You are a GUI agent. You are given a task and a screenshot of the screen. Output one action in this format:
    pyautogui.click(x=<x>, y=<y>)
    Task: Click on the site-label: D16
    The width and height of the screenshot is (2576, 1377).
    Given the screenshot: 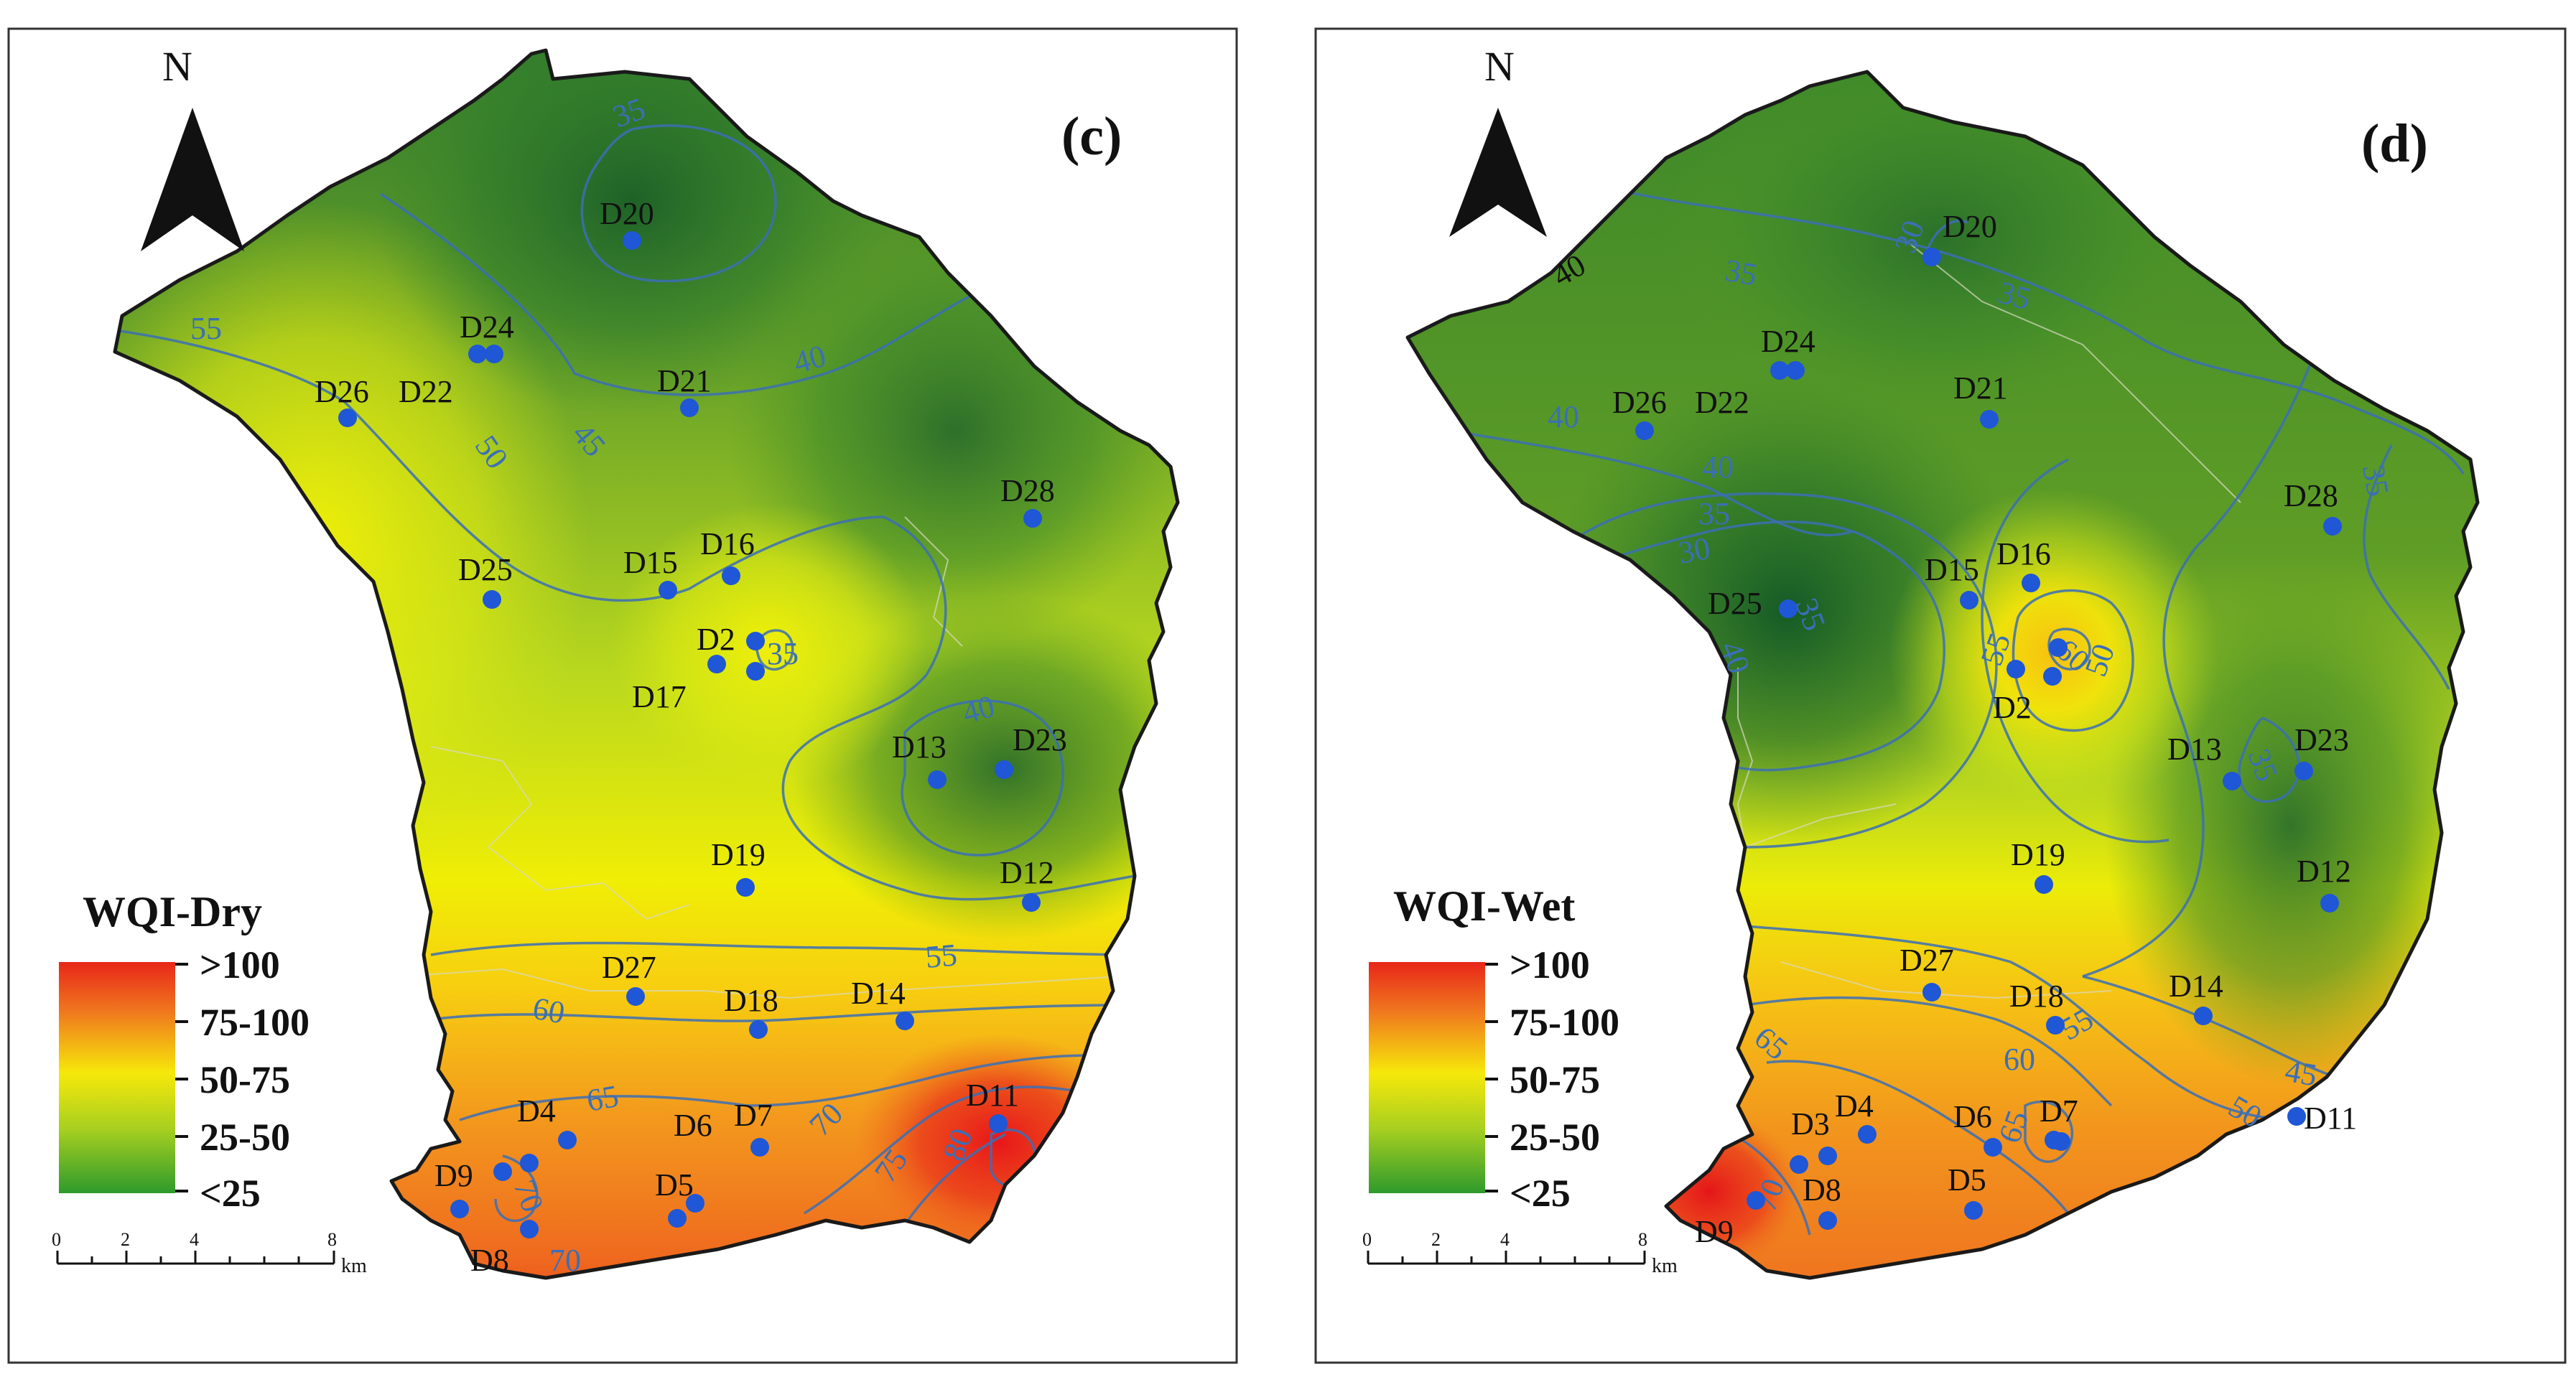 What is the action you would take?
    pyautogui.click(x=727, y=543)
    